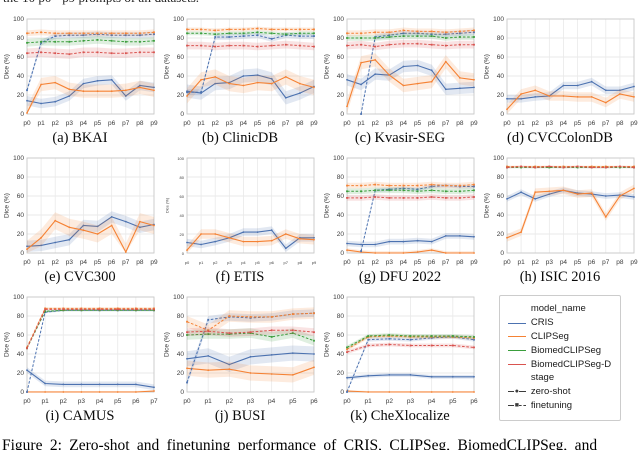  What do you see at coordinates (400, 210) in the screenshot?
I see `chart-dfu-2022: 0 20 40 60 80 100 p0 p1 p2 p3 p4 p5 p6 p7 p8 p9 Dice (%)` at bounding box center [400, 210].